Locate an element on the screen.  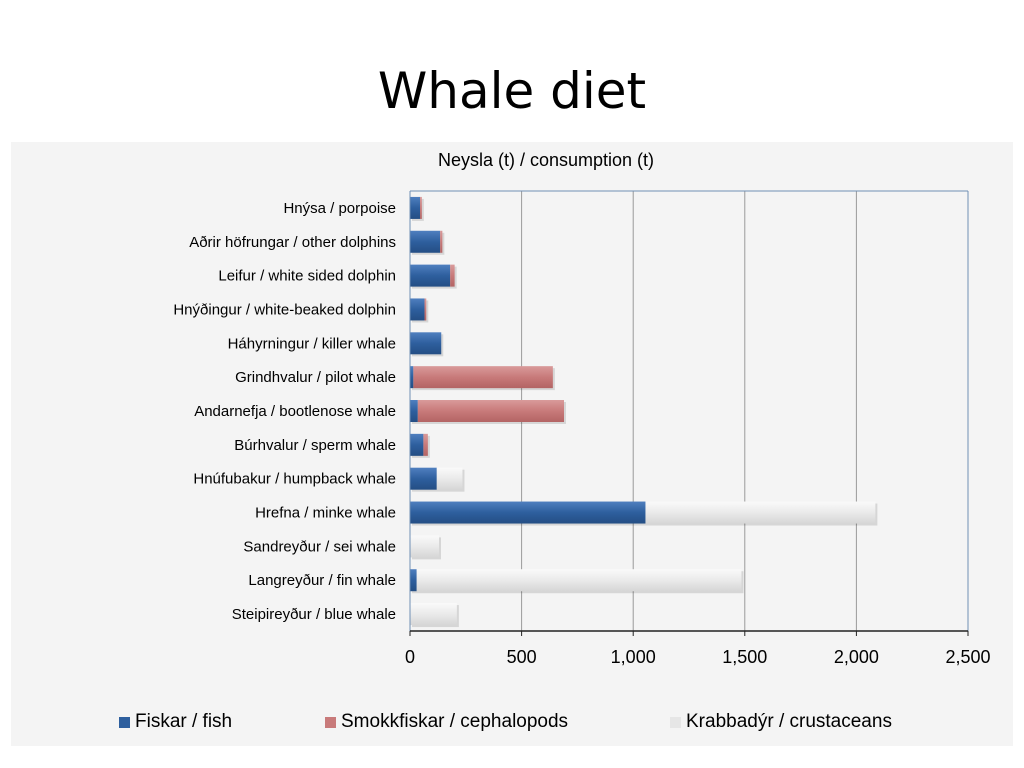
category-label: Hrefna / minke whale is located at coordinates (325, 513).